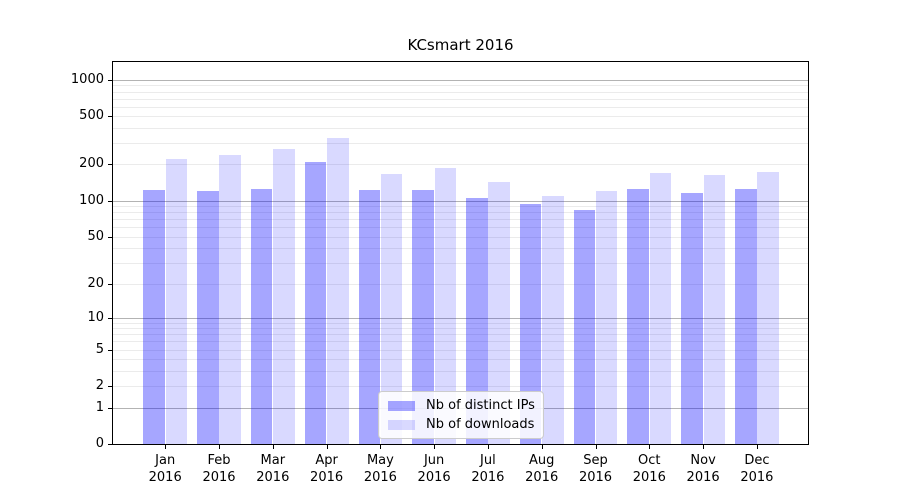 The height and width of the screenshot is (500, 900). What do you see at coordinates (434, 469) in the screenshot?
I see `x-tick-label-jun-2016: Jun 2016` at bounding box center [434, 469].